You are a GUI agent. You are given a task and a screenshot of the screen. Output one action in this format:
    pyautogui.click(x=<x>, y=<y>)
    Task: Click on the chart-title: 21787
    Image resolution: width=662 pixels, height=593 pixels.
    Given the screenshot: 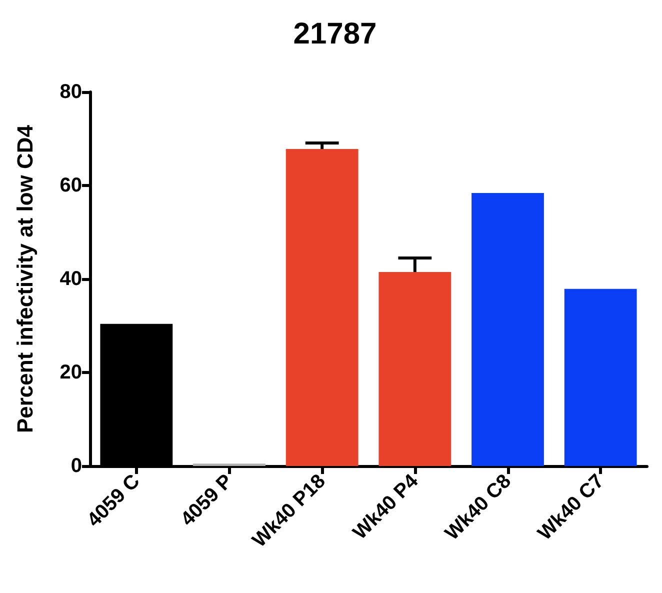 What is the action you would take?
    pyautogui.click(x=335, y=34)
    